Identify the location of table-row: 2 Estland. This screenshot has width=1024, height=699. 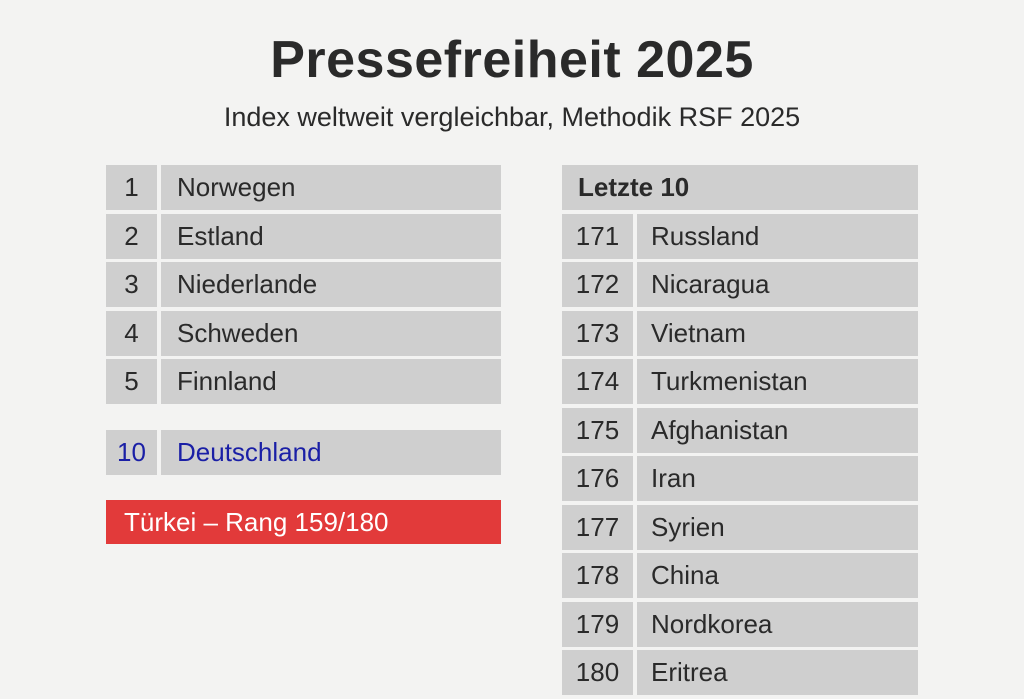
(303, 236).